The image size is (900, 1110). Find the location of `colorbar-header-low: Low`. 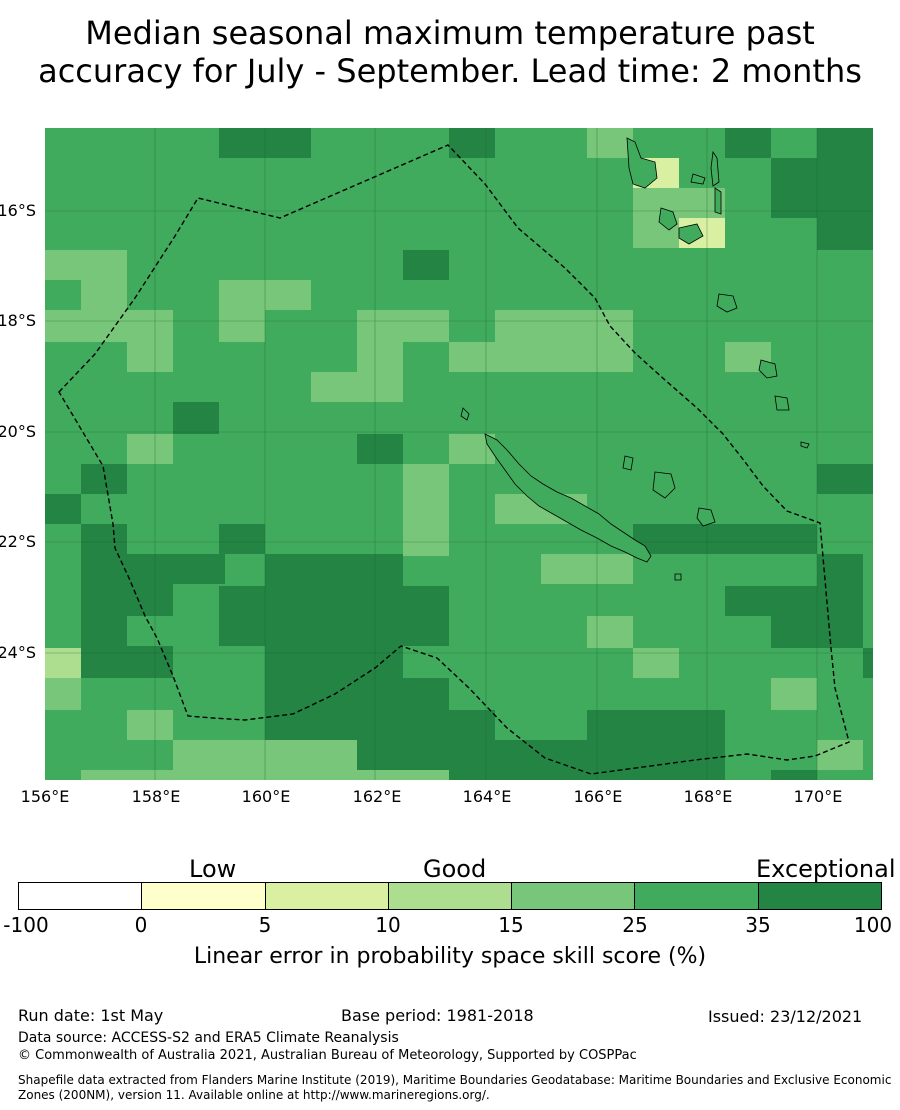

colorbar-header-low: Low is located at coordinates (213, 869).